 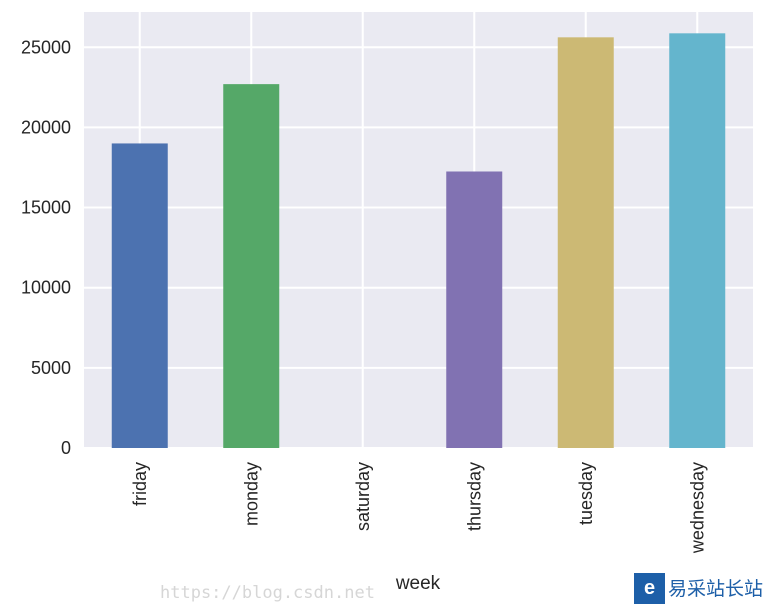 I want to click on y-tick-label: 5000, so click(x=51, y=368).